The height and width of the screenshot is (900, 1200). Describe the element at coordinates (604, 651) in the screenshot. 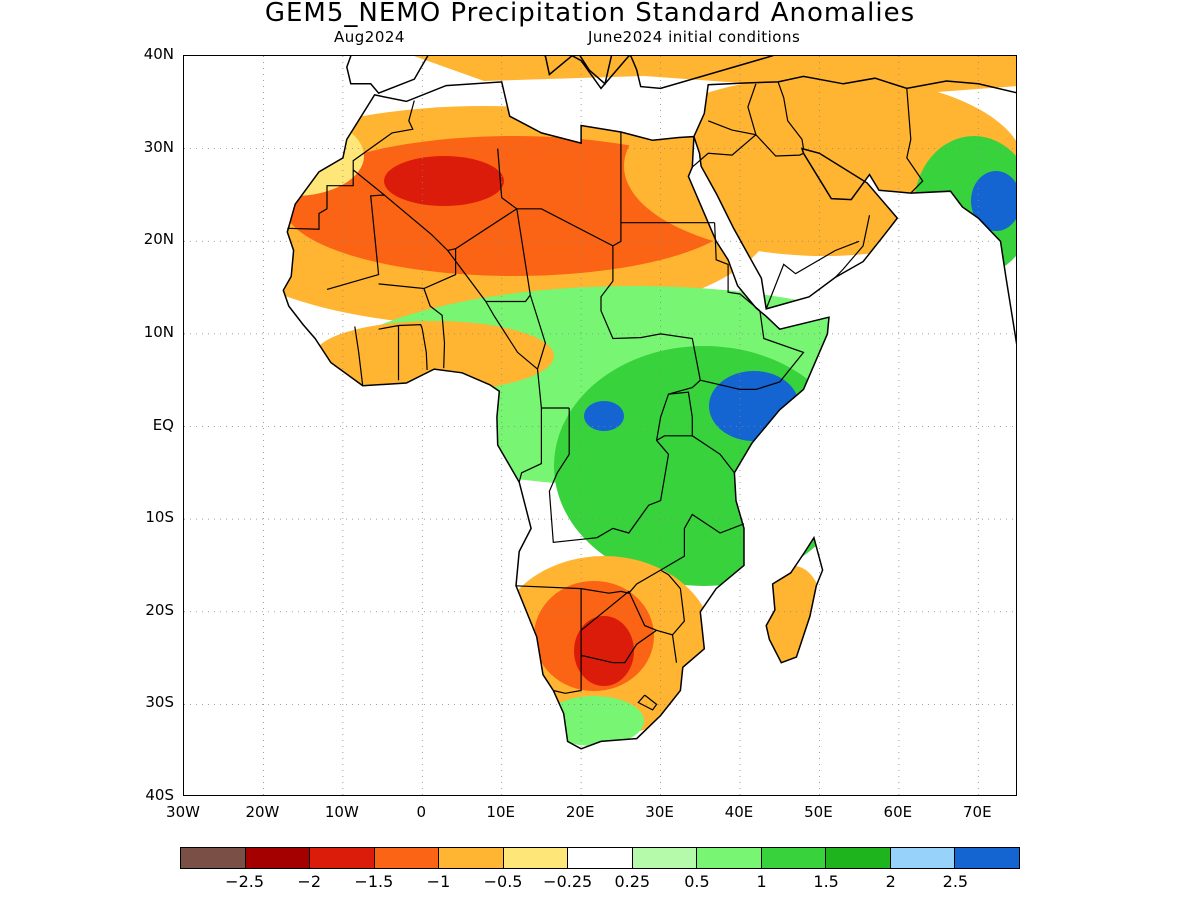

I see `very-dry-anomaly-southern-africa` at that location.